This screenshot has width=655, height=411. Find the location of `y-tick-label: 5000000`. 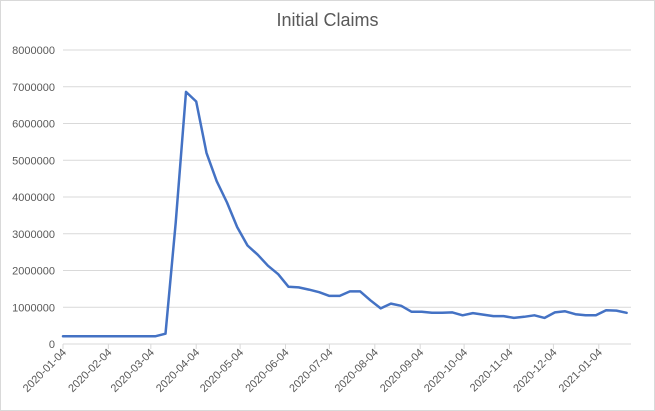

y-tick-label: 5000000 is located at coordinates (33, 161).